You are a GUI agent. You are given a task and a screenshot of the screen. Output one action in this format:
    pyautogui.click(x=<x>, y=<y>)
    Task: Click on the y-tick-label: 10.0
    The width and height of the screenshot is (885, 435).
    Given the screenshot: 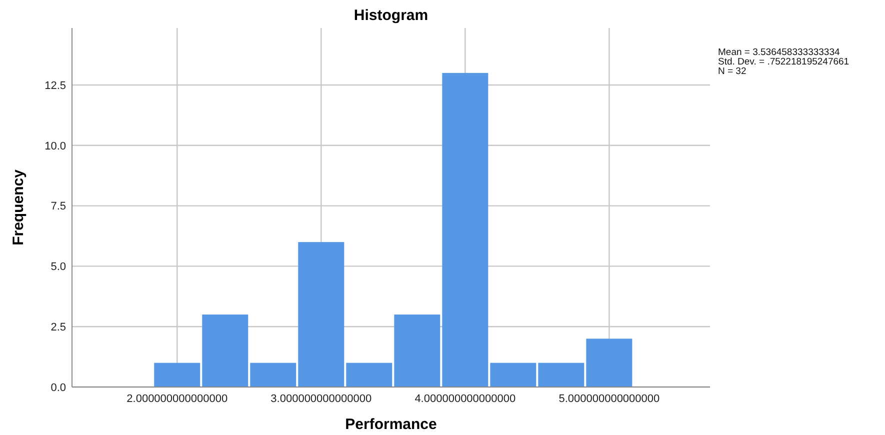 What is the action you would take?
    pyautogui.click(x=55, y=146)
    